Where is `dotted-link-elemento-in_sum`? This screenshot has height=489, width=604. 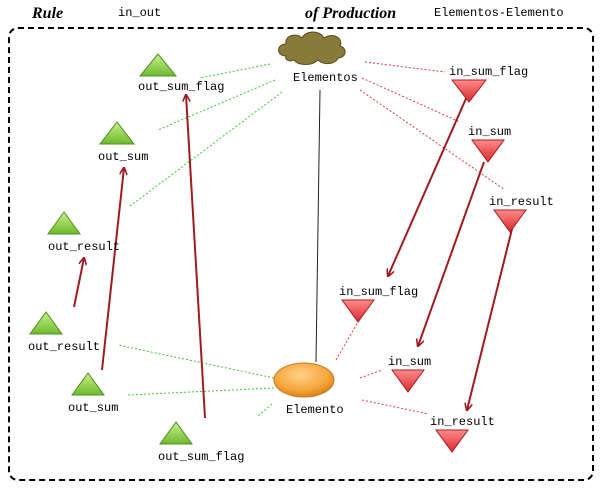 dotted-link-elemento-in_sum is located at coordinates (371, 374).